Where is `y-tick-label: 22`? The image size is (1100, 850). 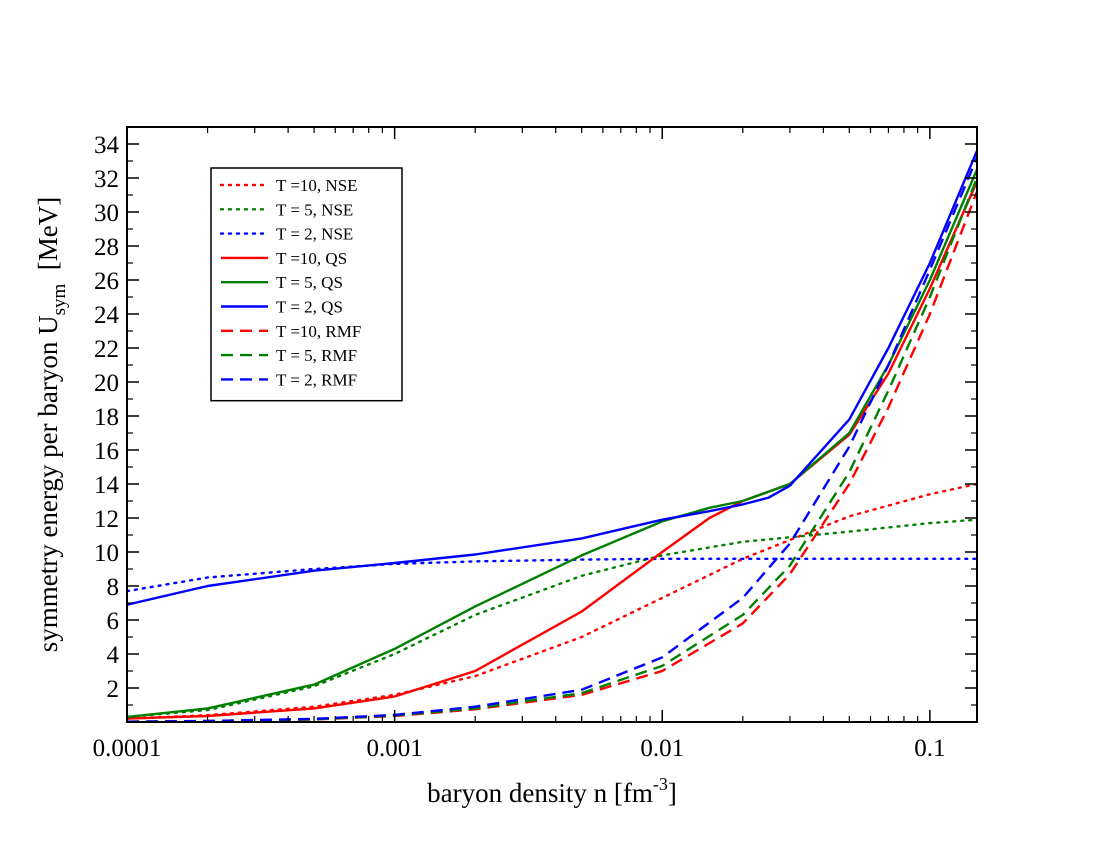
y-tick-label: 22 is located at coordinates (106, 349).